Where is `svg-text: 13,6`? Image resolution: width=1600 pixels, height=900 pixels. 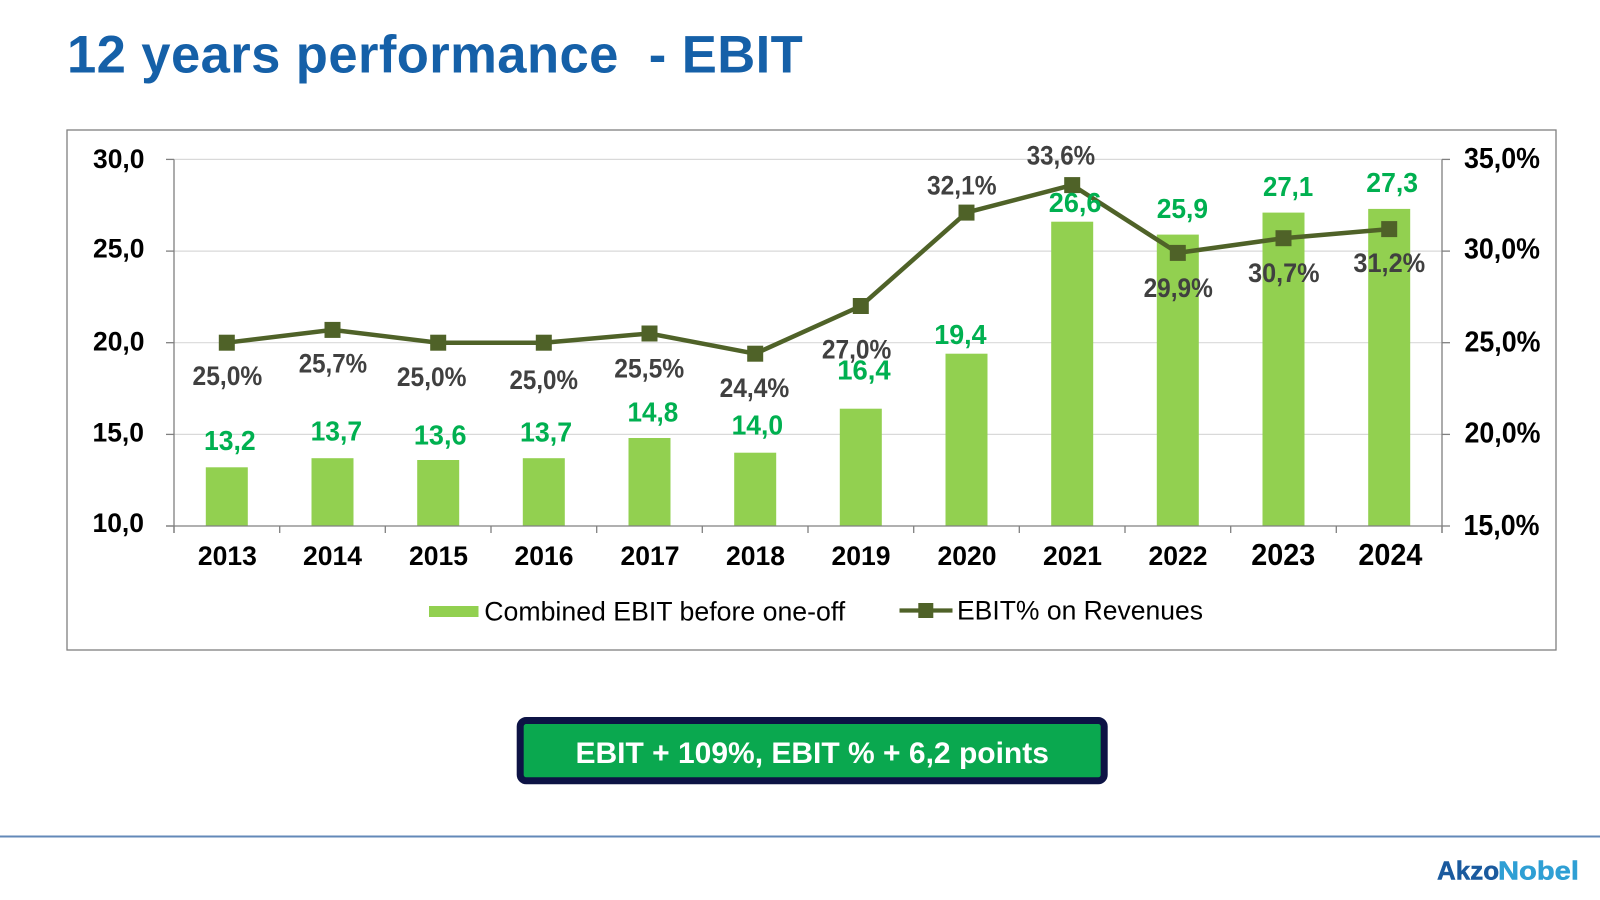 svg-text: 13,6 is located at coordinates (440, 434).